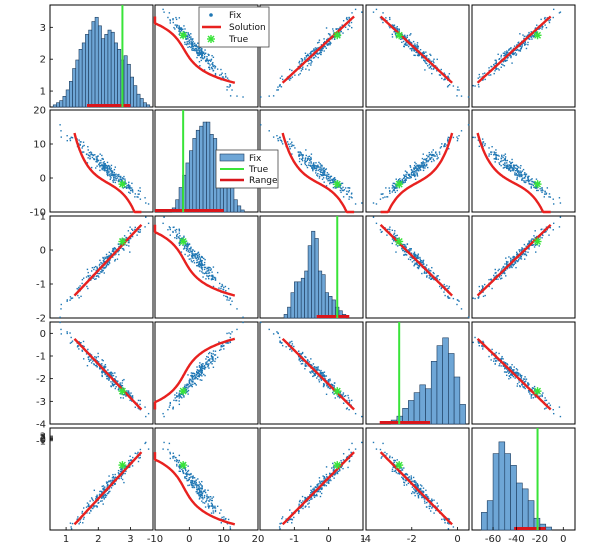 The image size is (598, 559). What do you see at coordinates (537, 184) in the screenshot?
I see `true-marker` at bounding box center [537, 184].